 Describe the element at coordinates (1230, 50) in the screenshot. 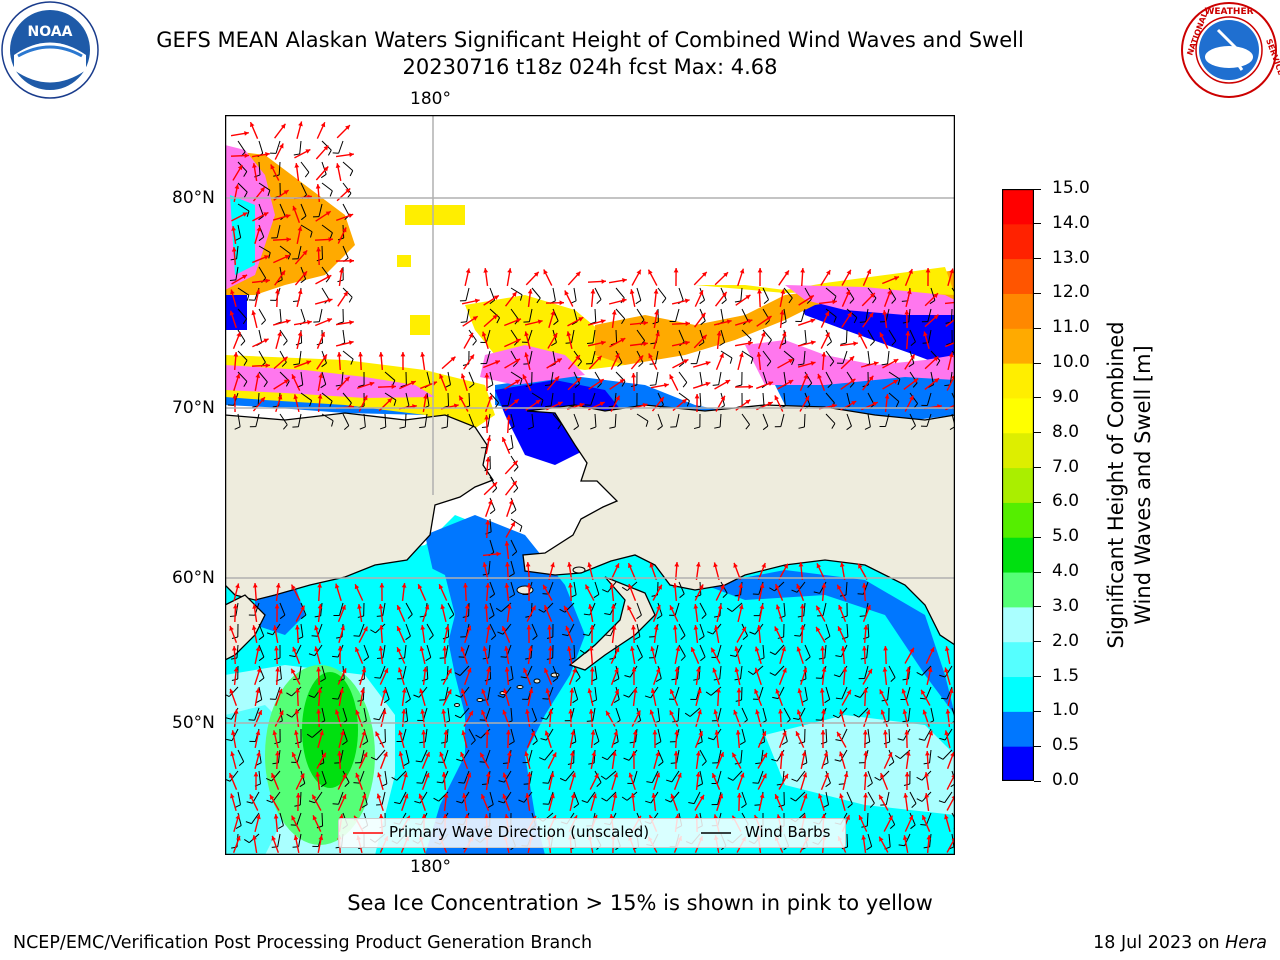

I see `nws-logo: WEATHER NATIONAL SERVICE` at that location.